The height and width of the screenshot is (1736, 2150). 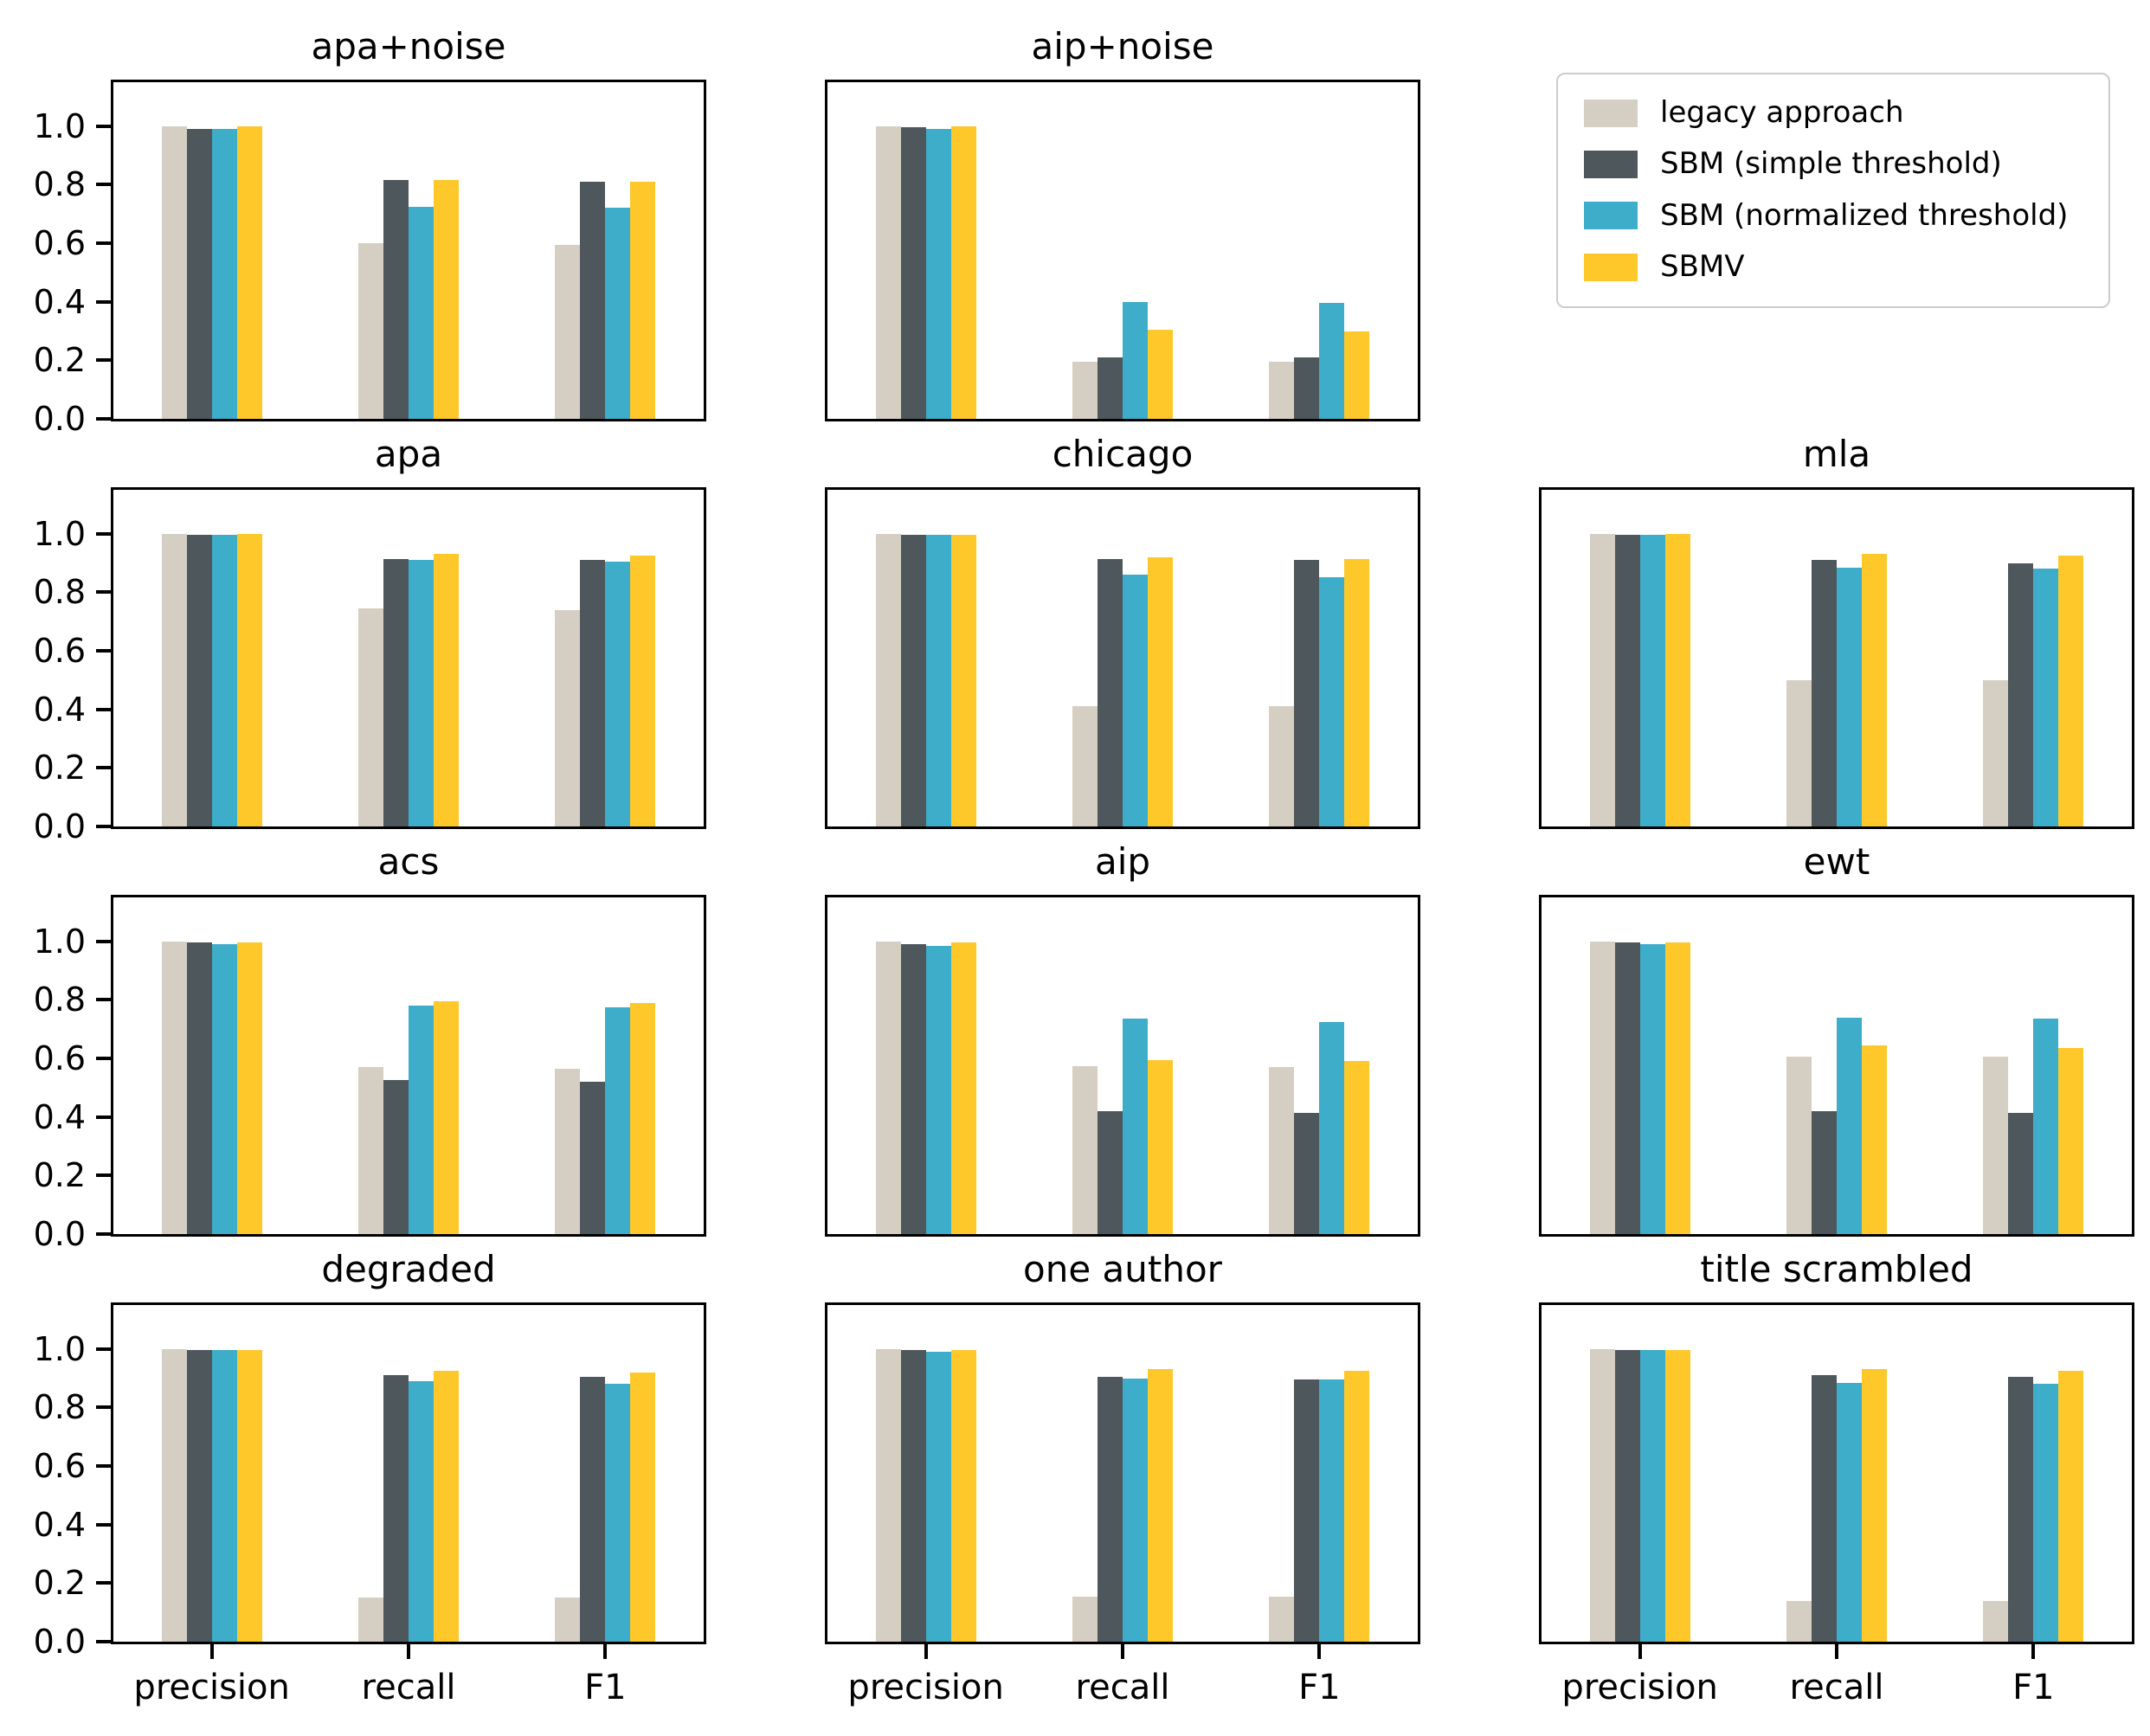 What do you see at coordinates (1611, 113) in the screenshot?
I see `legend-swatch-legacy` at bounding box center [1611, 113].